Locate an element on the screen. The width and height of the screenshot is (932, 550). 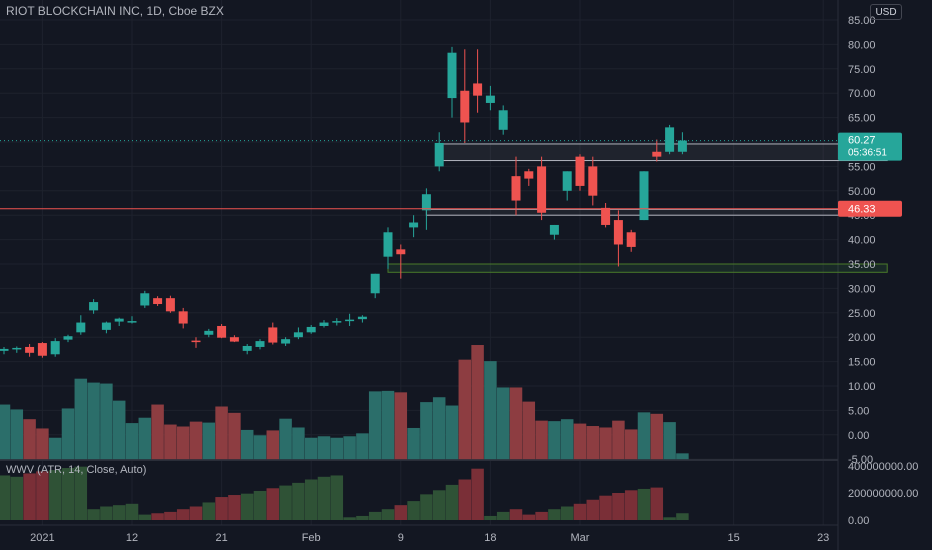
level-price-tag is located at coordinates (870, 208).